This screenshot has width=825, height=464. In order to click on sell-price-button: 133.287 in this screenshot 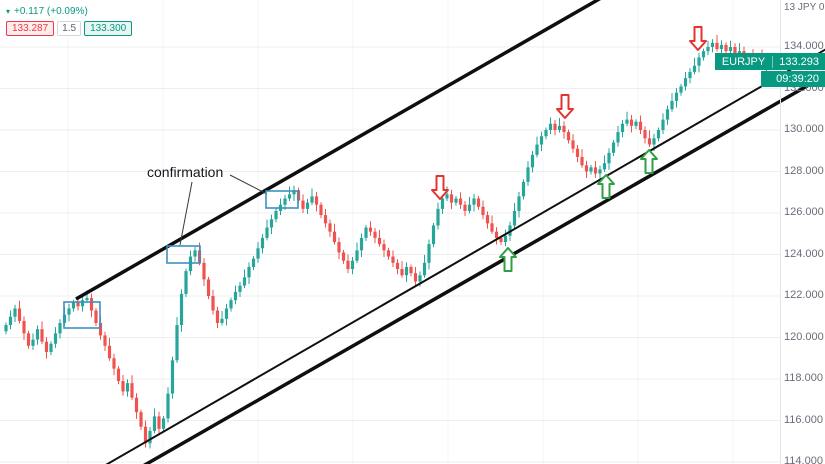, I will do `click(30, 28)`.